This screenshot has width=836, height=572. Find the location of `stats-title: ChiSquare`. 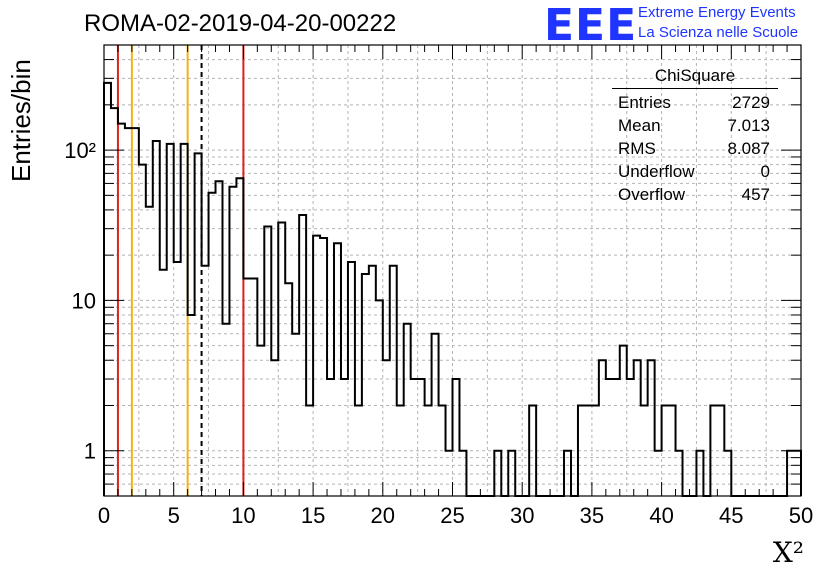

stats-title: ChiSquare is located at coordinates (695, 77).